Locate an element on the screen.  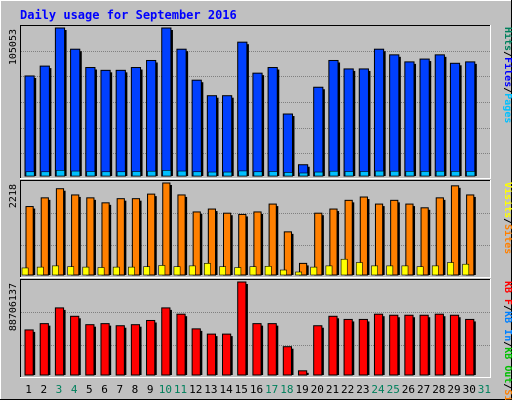
x-tick-label: 12 is located at coordinates (195, 389).